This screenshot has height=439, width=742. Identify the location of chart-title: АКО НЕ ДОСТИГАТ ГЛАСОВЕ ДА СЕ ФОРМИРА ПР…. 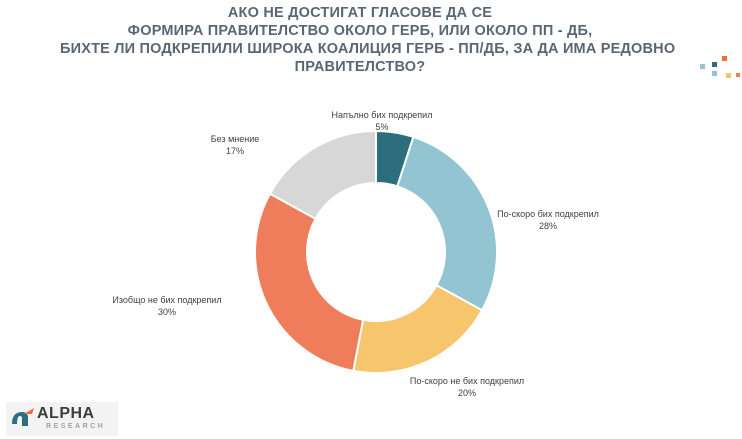
(368, 40).